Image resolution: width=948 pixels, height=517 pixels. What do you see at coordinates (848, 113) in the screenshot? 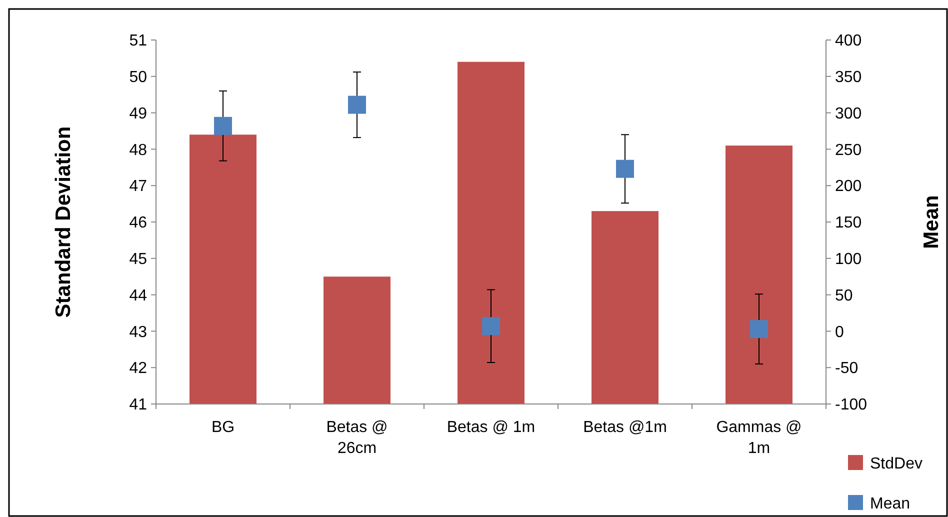
I see `y2-tick-label: 300` at bounding box center [848, 113].